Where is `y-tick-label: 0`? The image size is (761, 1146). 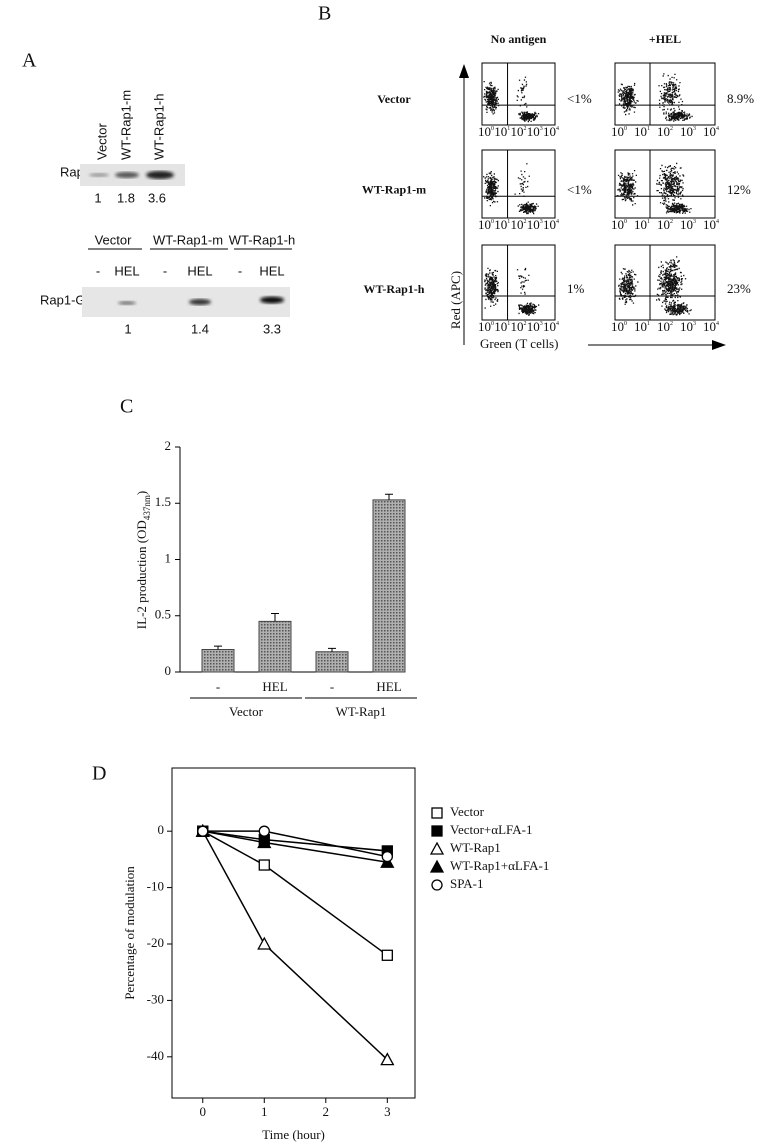
y-tick-label: 0 is located at coordinates (168, 670).